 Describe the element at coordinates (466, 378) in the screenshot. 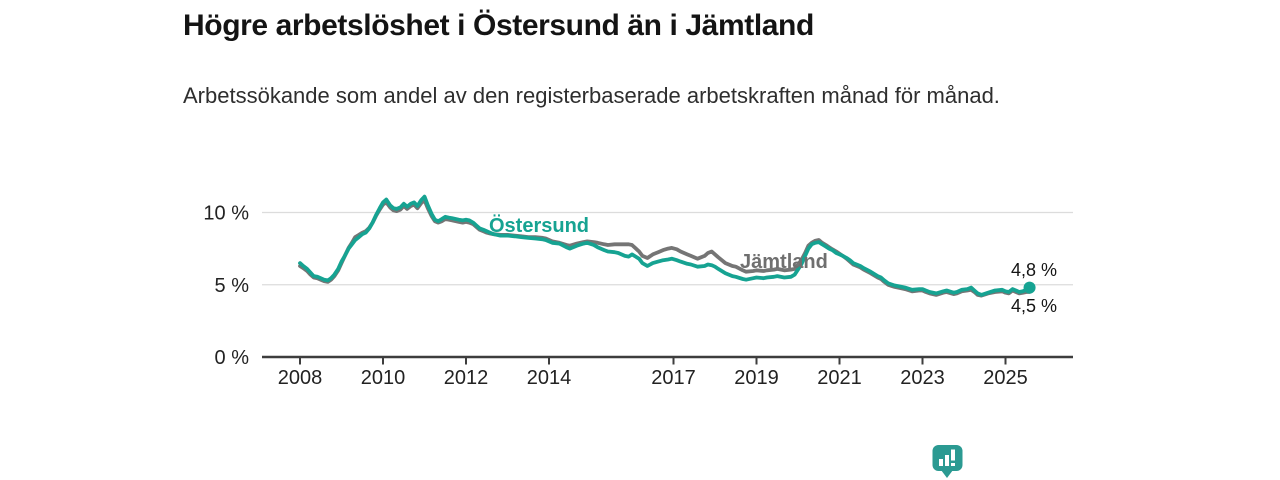

I see `x-tick-label: 2012` at that location.